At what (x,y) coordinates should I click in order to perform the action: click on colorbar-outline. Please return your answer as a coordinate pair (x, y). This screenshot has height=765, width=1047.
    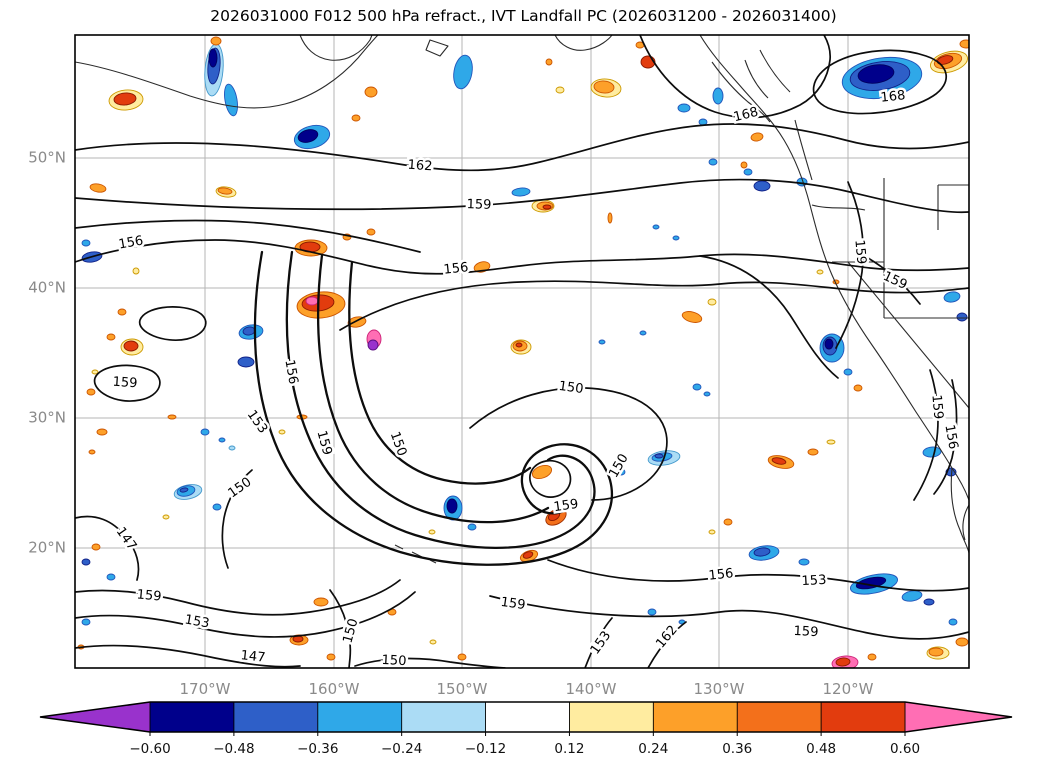
    Looking at the image, I should click on (526, 717).